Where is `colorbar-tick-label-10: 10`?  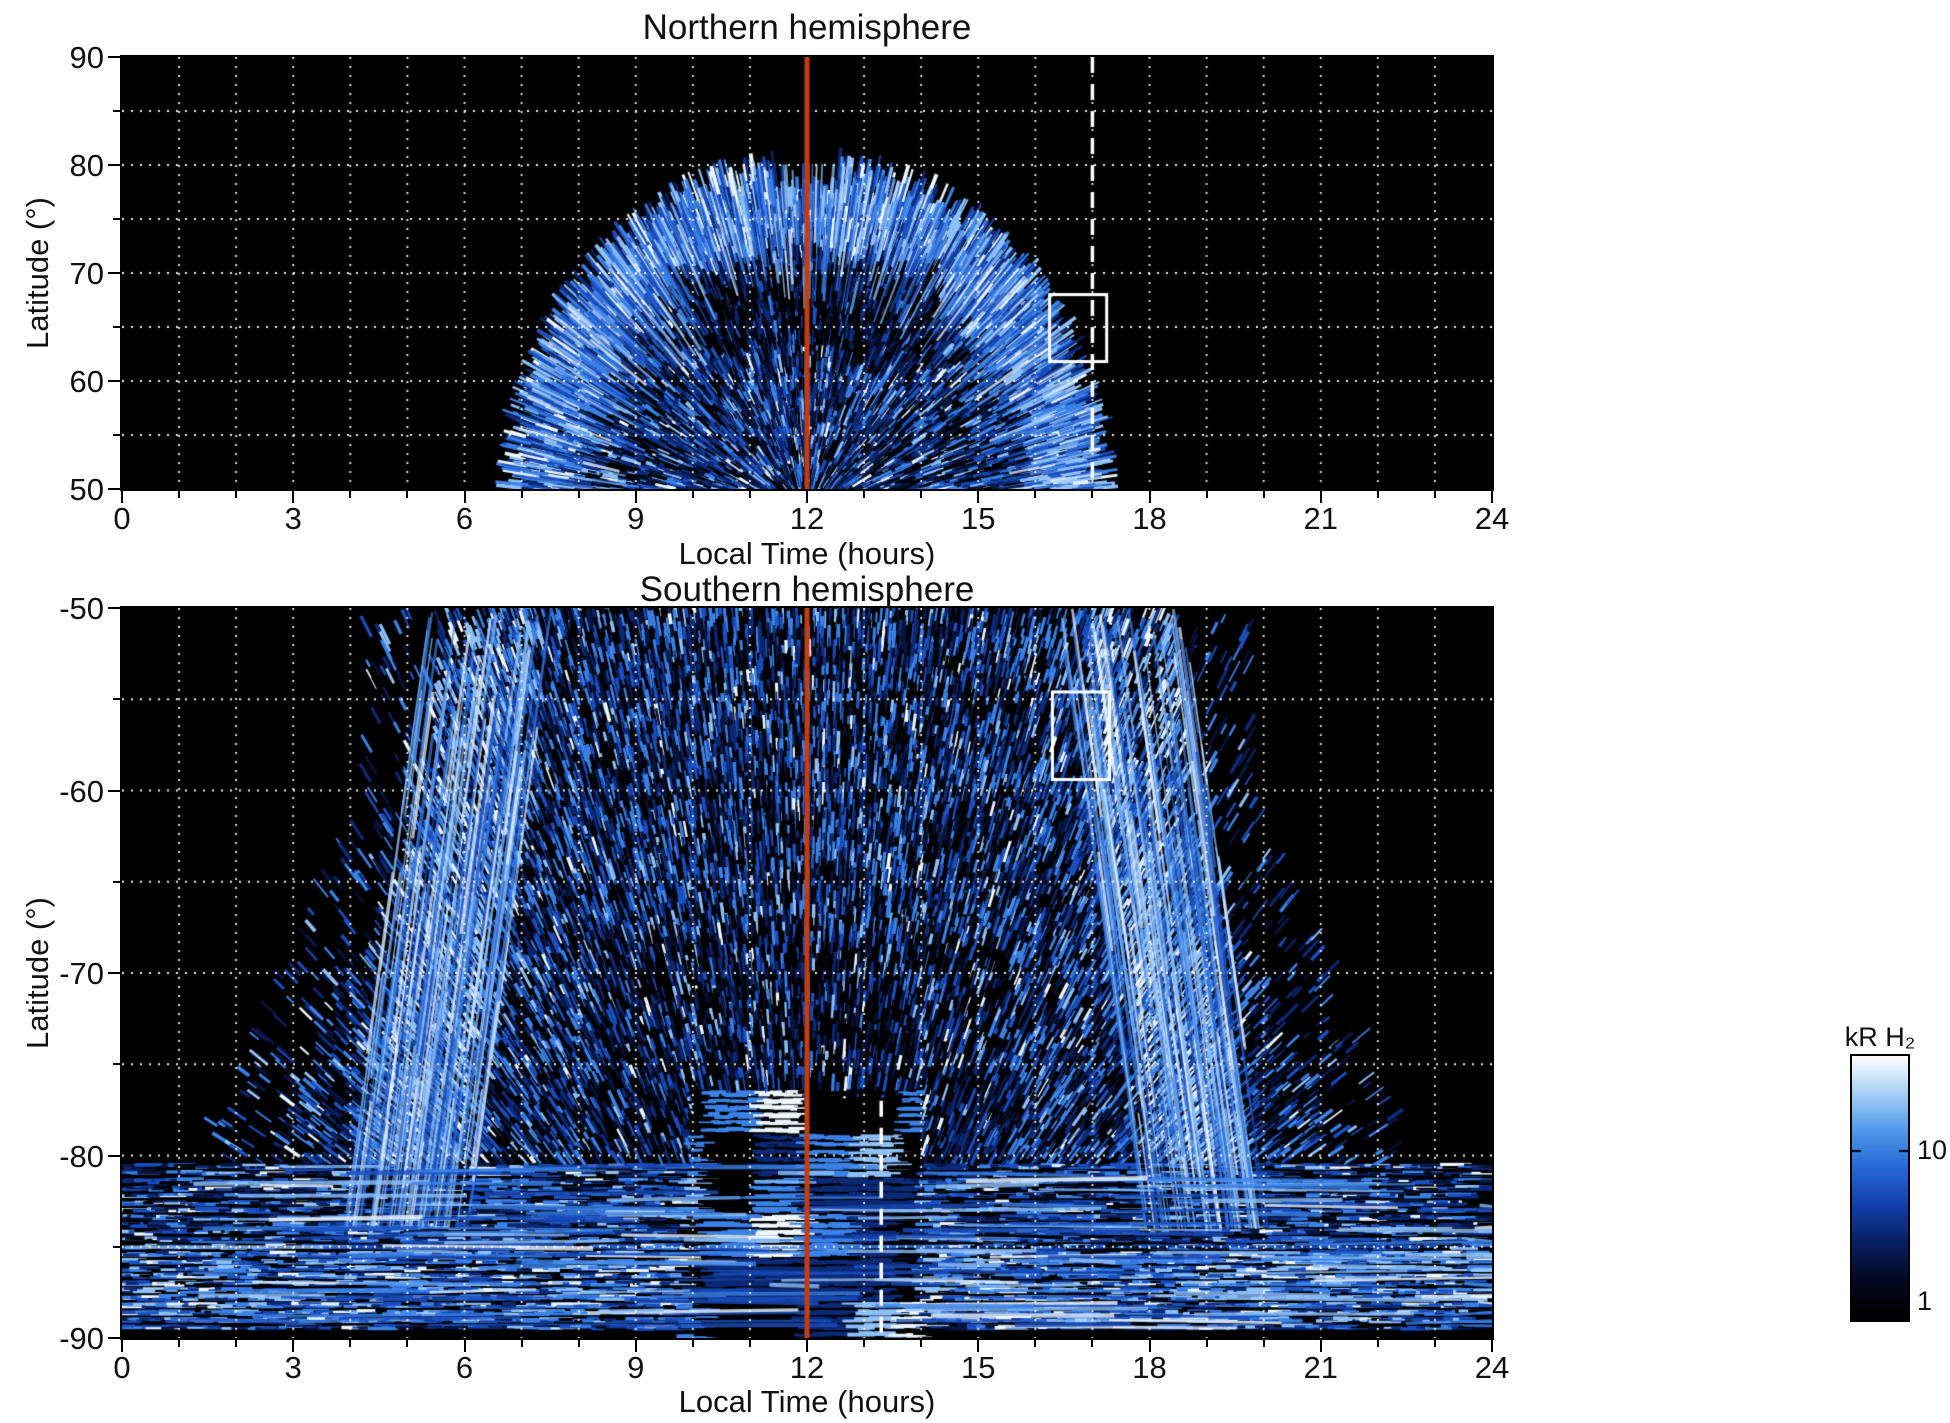
colorbar-tick-label-10: 10 is located at coordinates (1932, 1150).